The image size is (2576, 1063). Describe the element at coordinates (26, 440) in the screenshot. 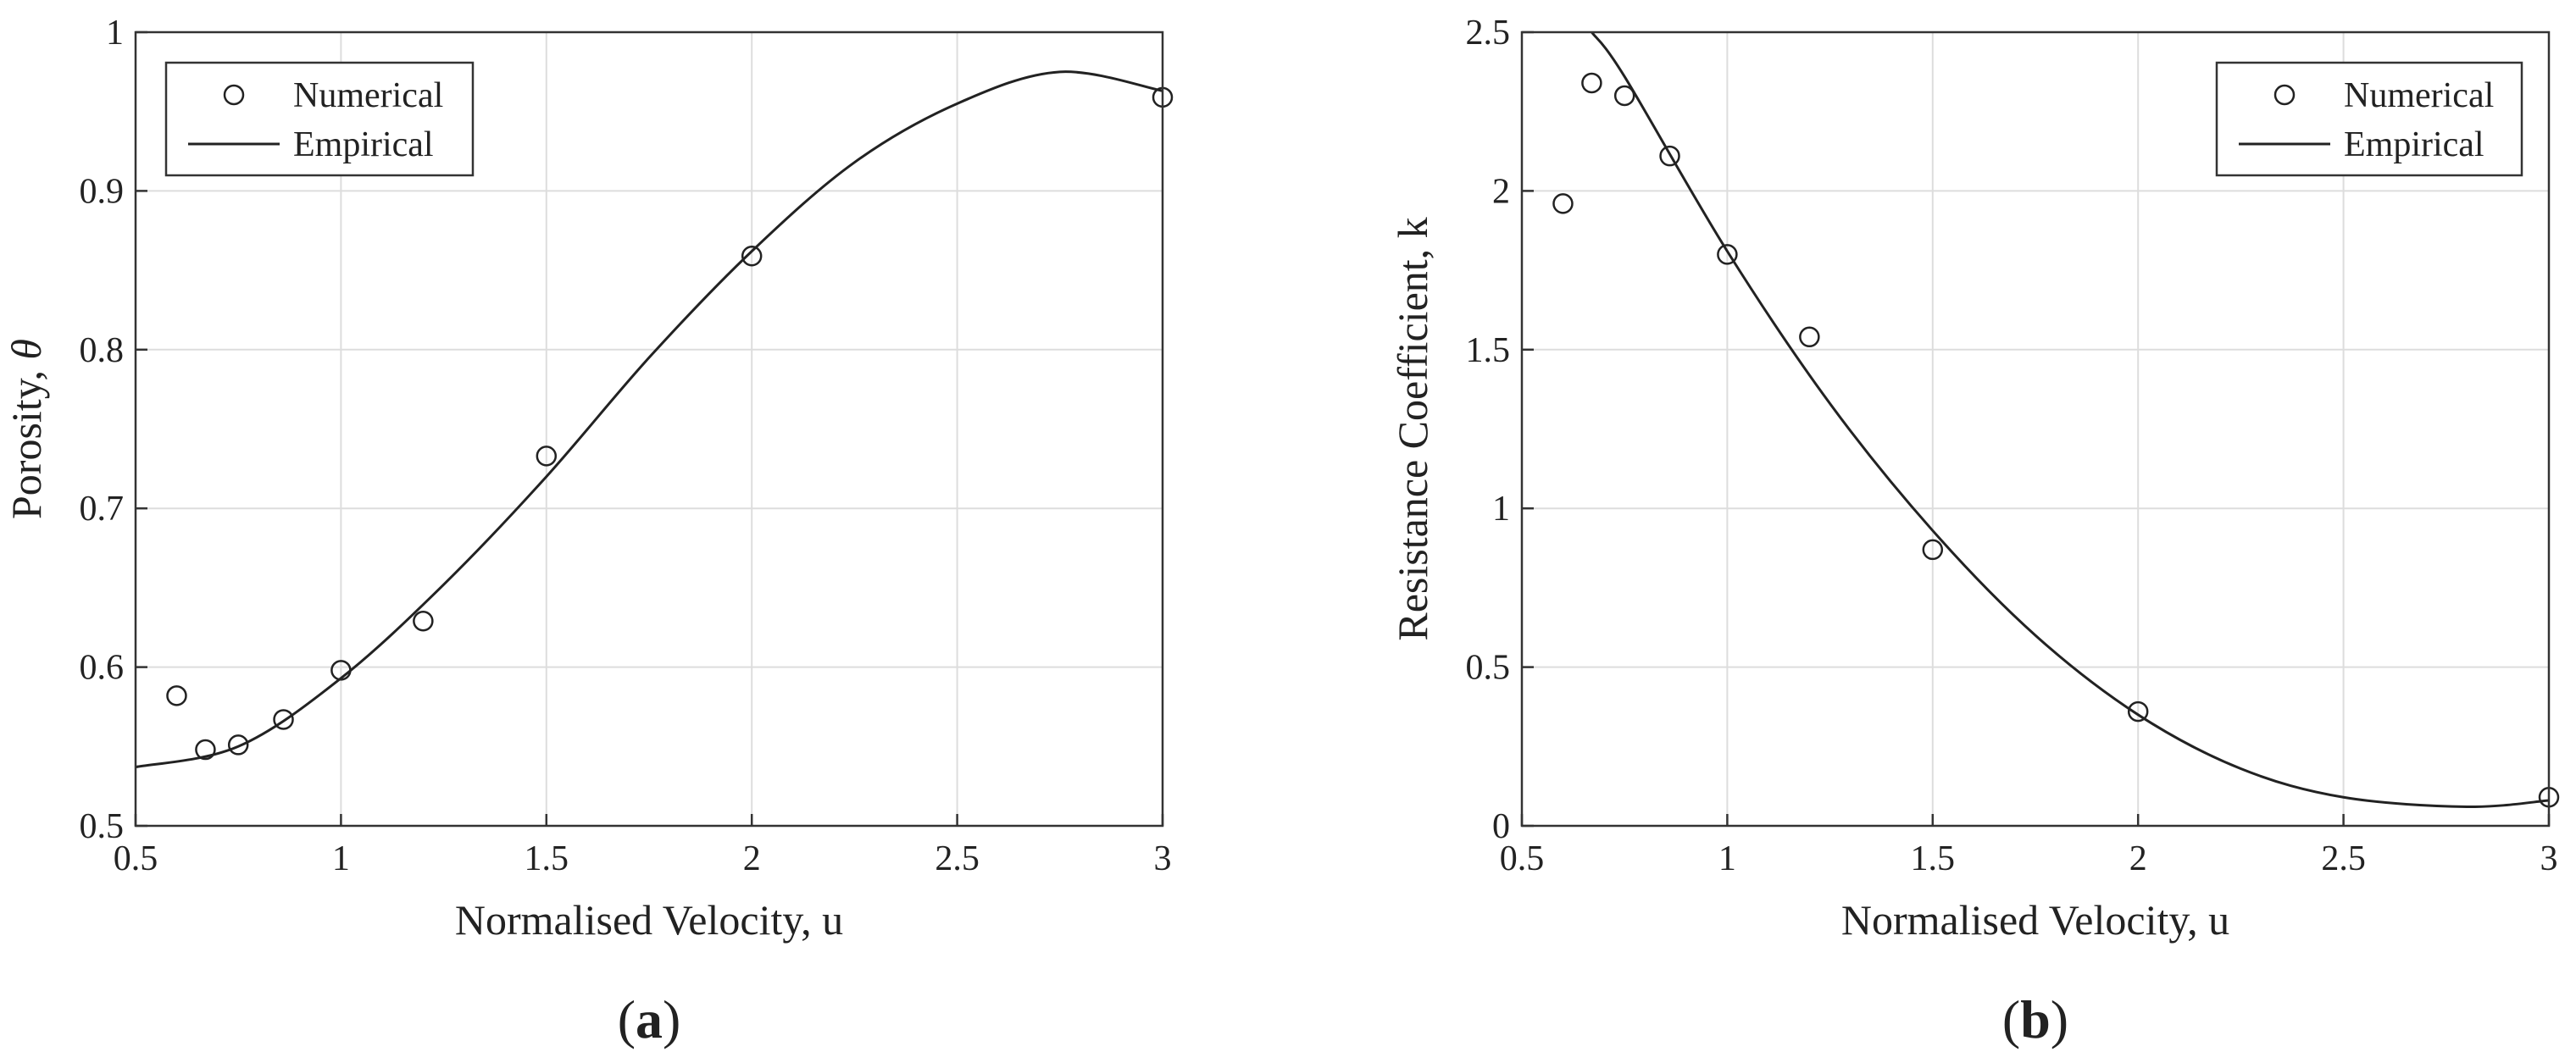

I see `y-axis-label-main: Porosity,` at that location.